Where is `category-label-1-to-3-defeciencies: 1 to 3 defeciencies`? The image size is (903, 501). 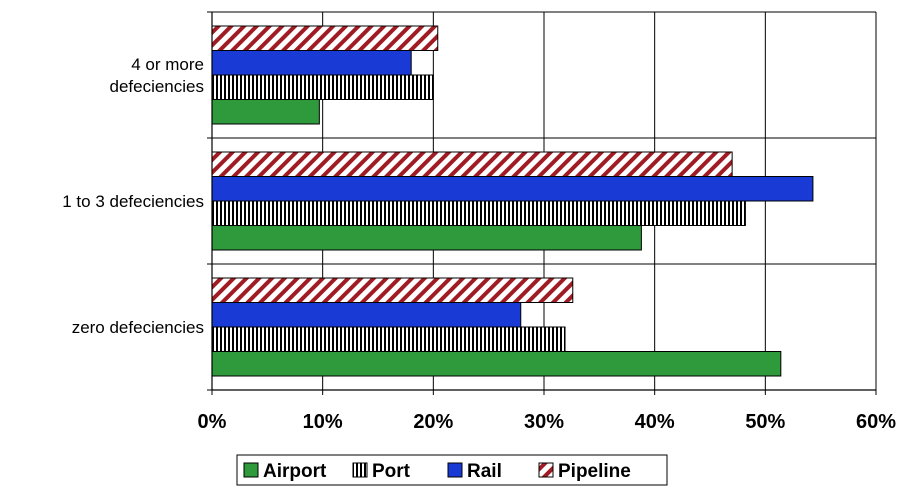 category-label-1-to-3-defeciencies: 1 to 3 defeciencies is located at coordinates (133, 201).